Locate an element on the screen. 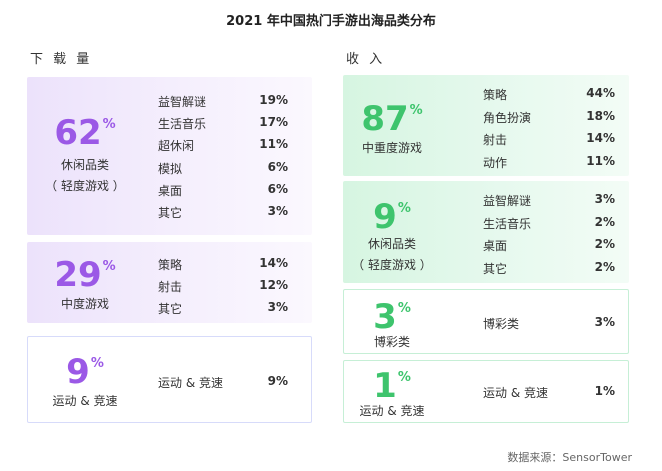  revenue-item-name: 桌面 is located at coordinates (495, 246).